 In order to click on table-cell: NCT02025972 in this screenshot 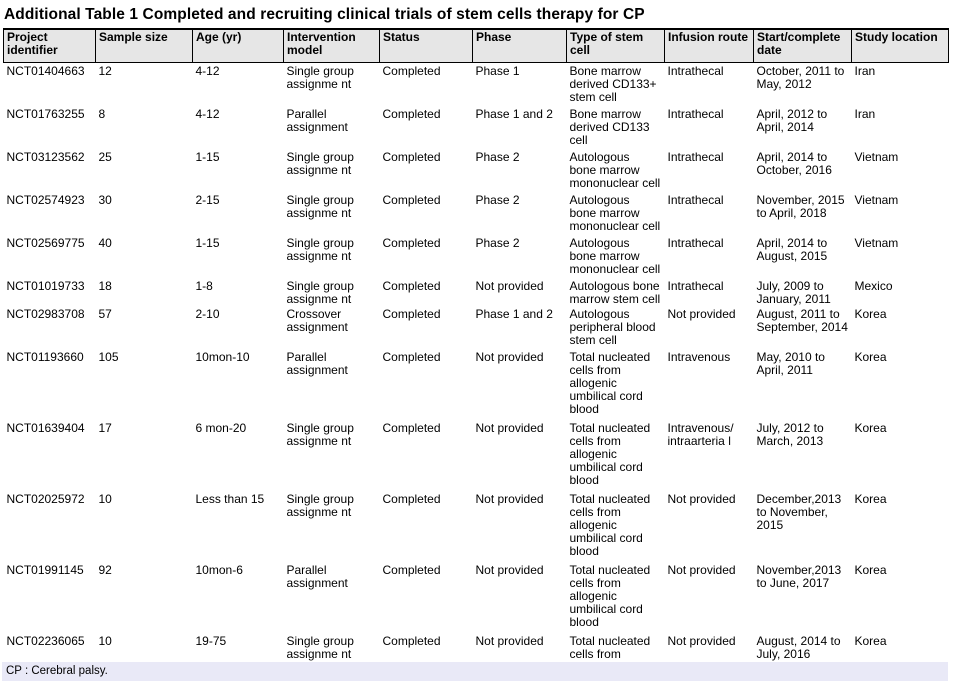, I will do `click(45, 499)`.